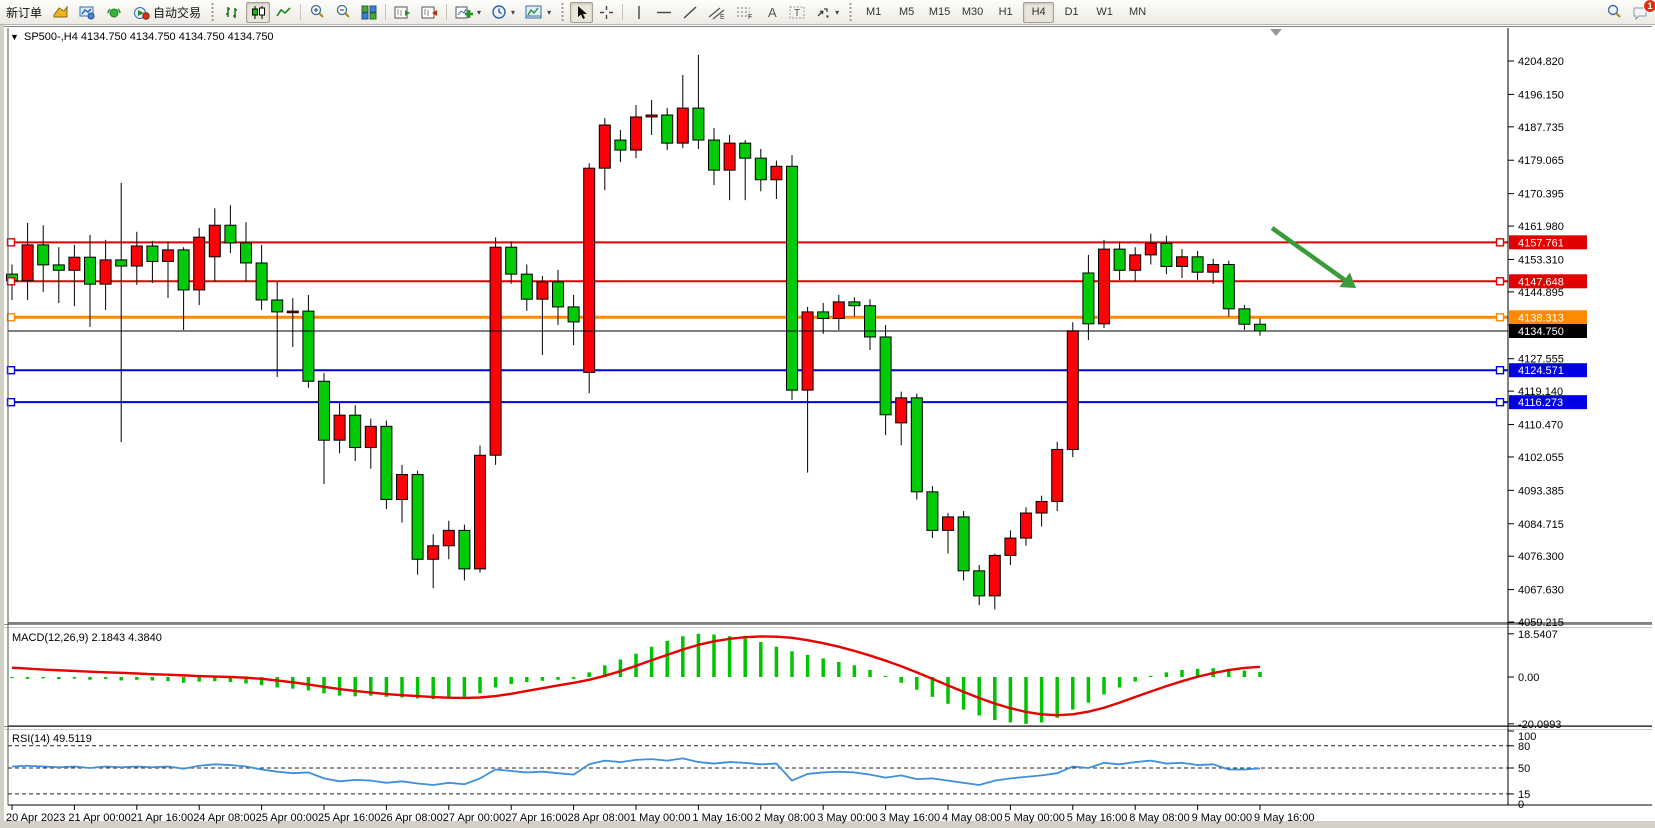 This screenshot has height=828, width=1655. I want to click on trend-arrowhead, so click(1347, 280).